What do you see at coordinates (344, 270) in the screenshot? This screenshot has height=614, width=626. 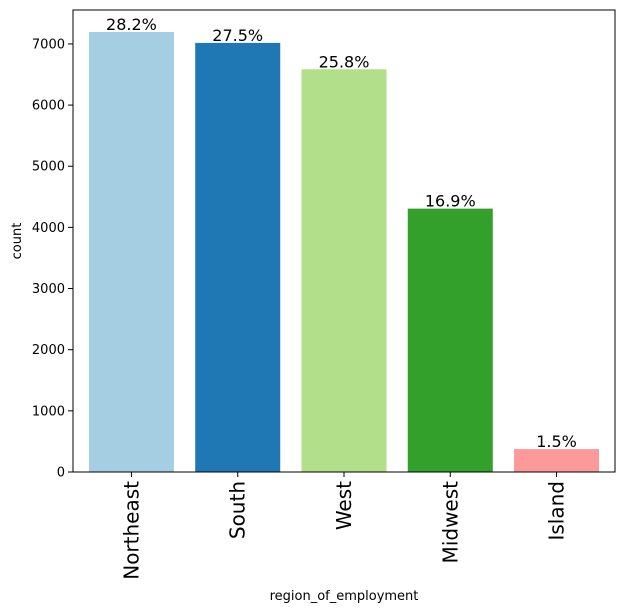 I see `bar-west` at bounding box center [344, 270].